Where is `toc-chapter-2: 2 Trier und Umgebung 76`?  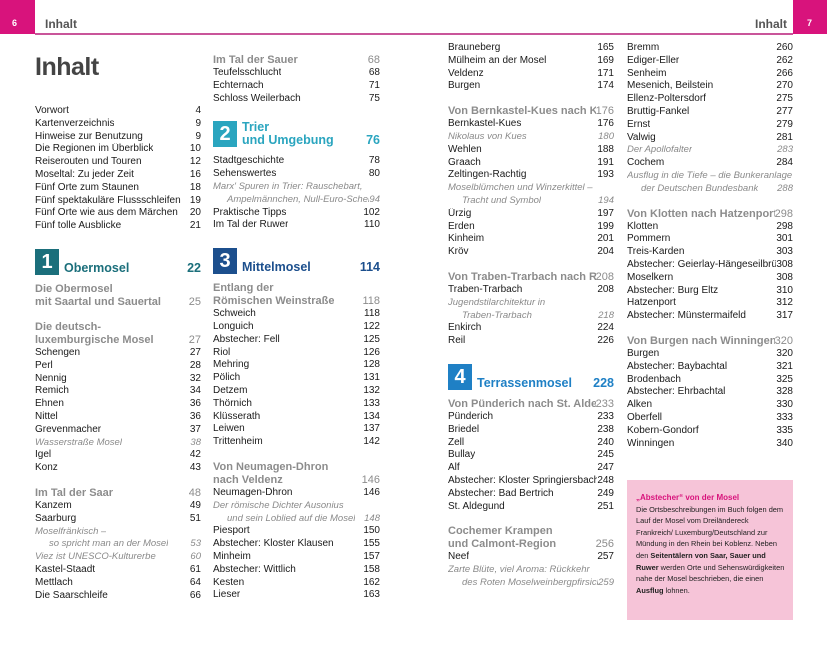
toc-chapter-2: 2 Trier und Umgebung 76 is located at coordinates (296, 134).